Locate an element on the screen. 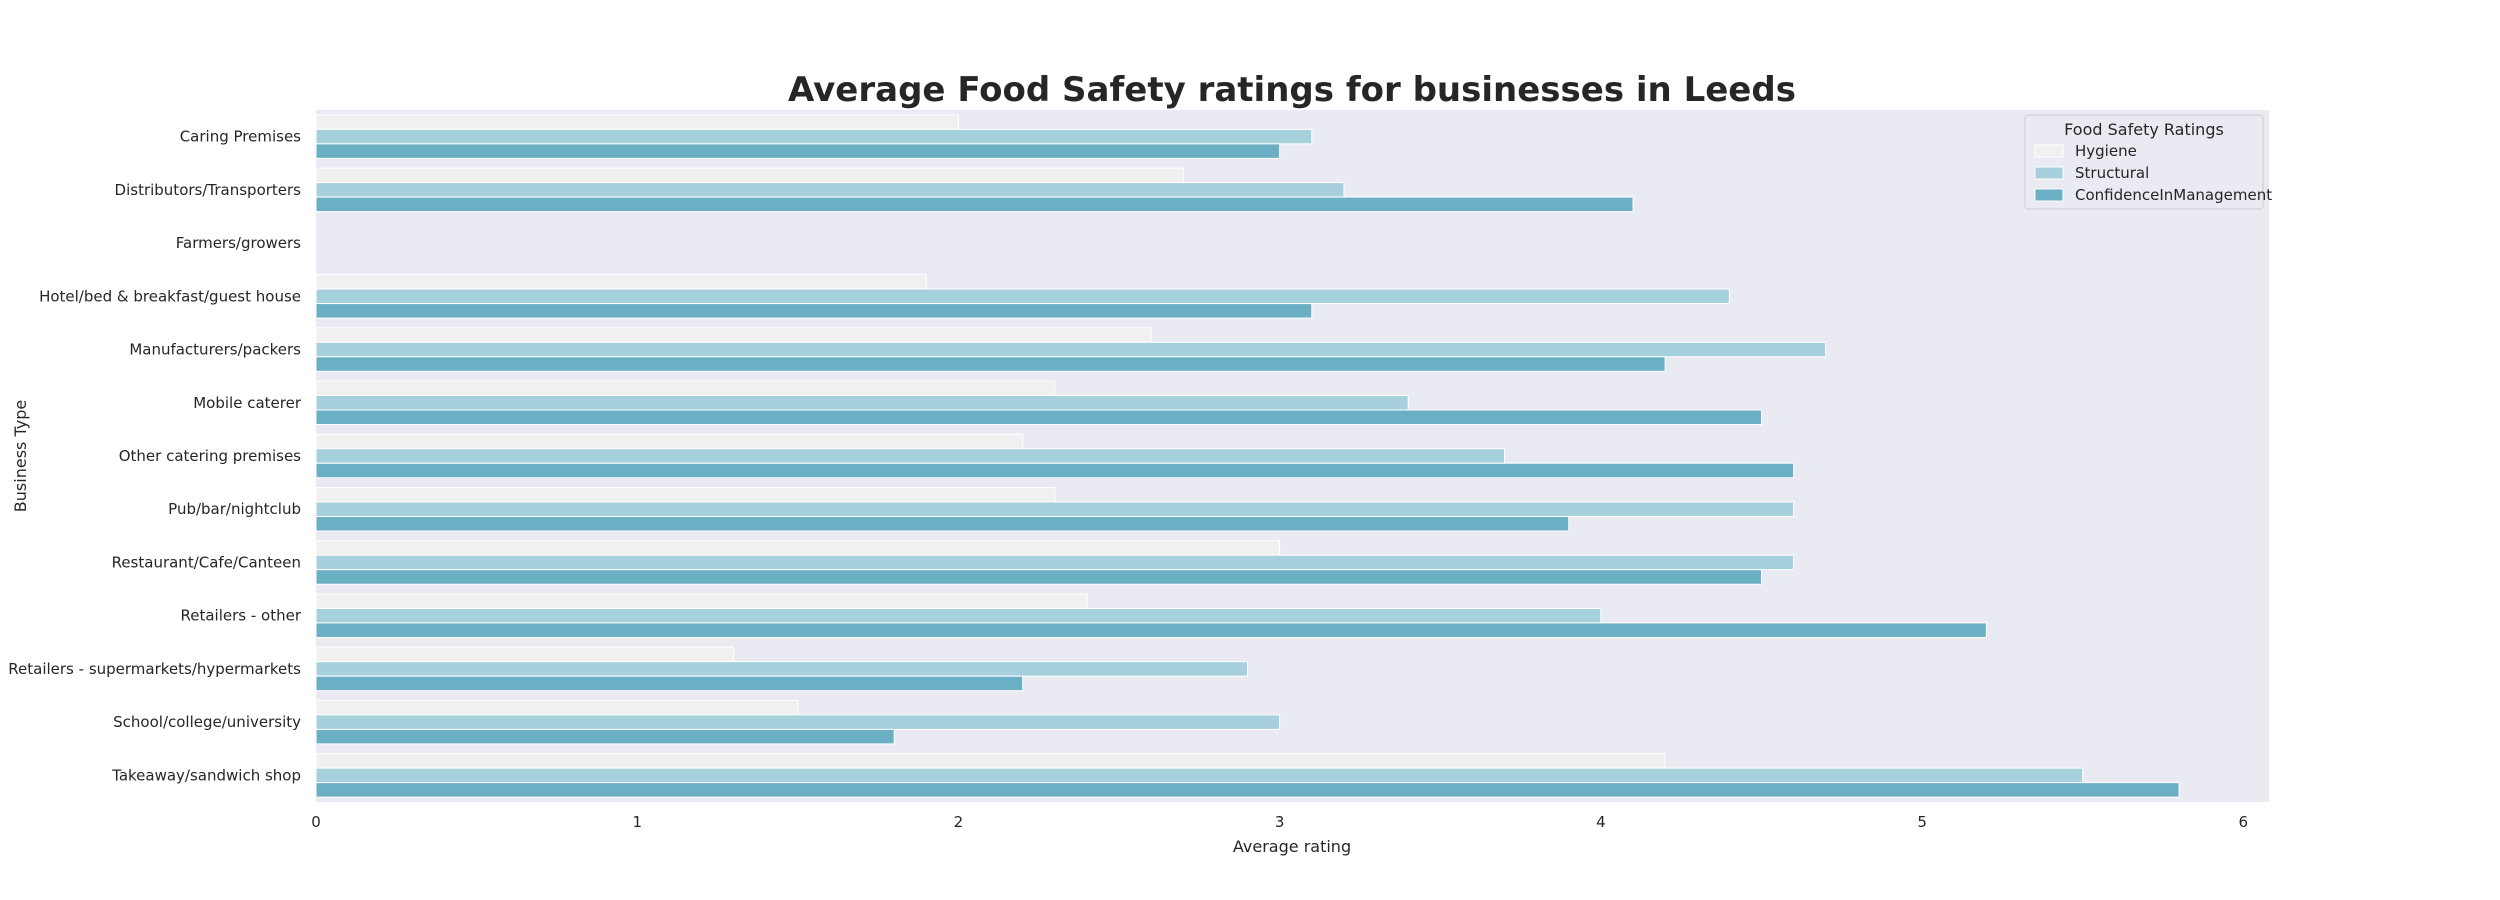  bar-structural-distributors-transporters is located at coordinates (830, 190).